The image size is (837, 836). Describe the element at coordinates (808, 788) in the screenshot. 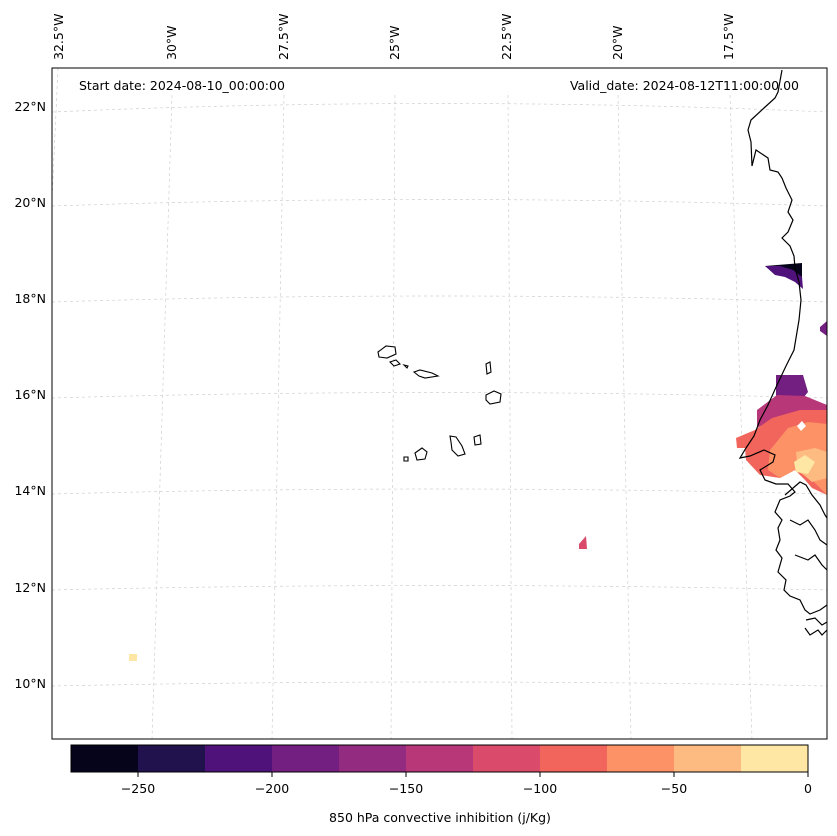

I see `colorbar-tick-label: 0` at that location.